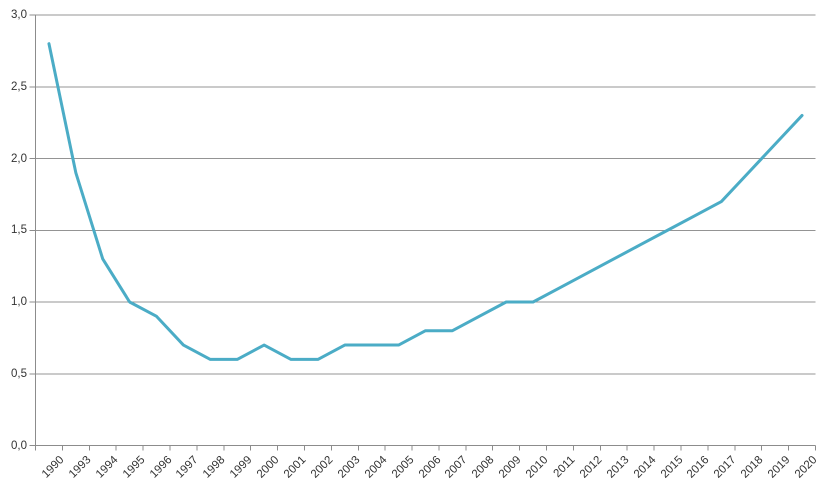  Describe the element at coordinates (19, 158) in the screenshot. I see `y-axis-label: 2,0` at that location.